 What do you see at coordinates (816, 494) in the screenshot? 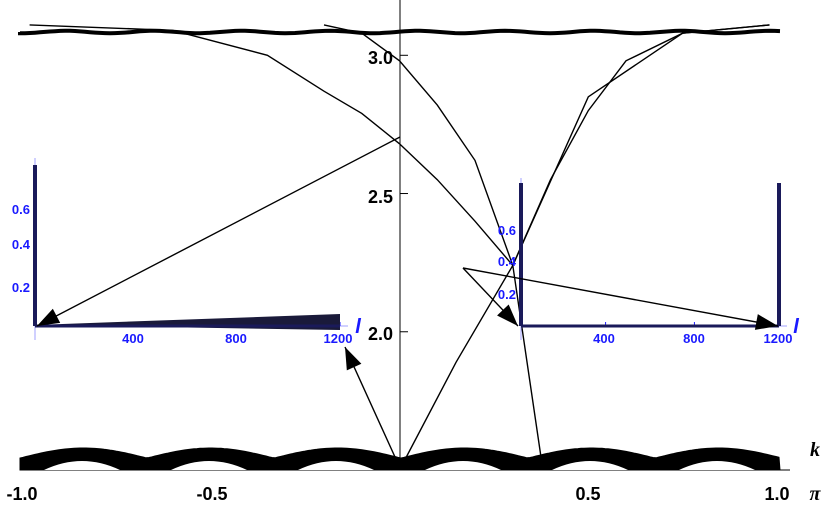
I see `x-axis-label-denominator: π` at bounding box center [816, 494].